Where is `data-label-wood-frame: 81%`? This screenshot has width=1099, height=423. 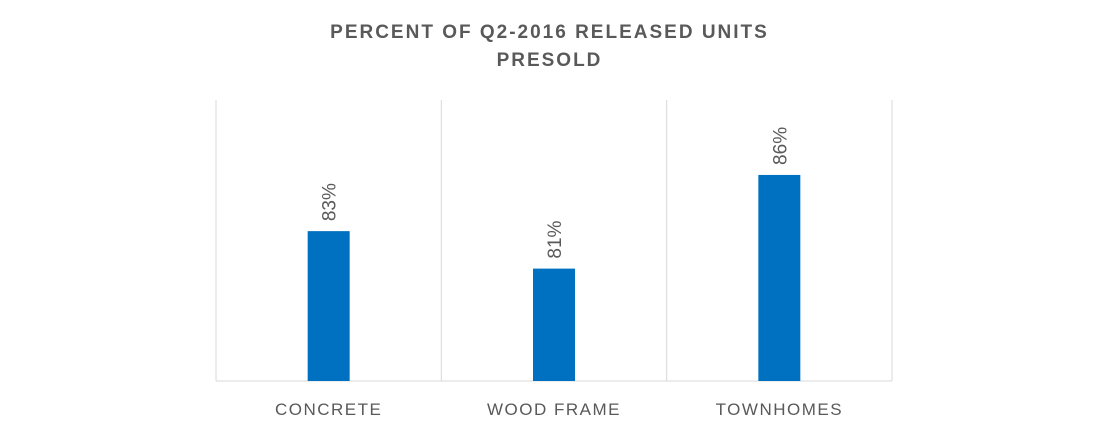 data-label-wood-frame: 81% is located at coordinates (555, 239).